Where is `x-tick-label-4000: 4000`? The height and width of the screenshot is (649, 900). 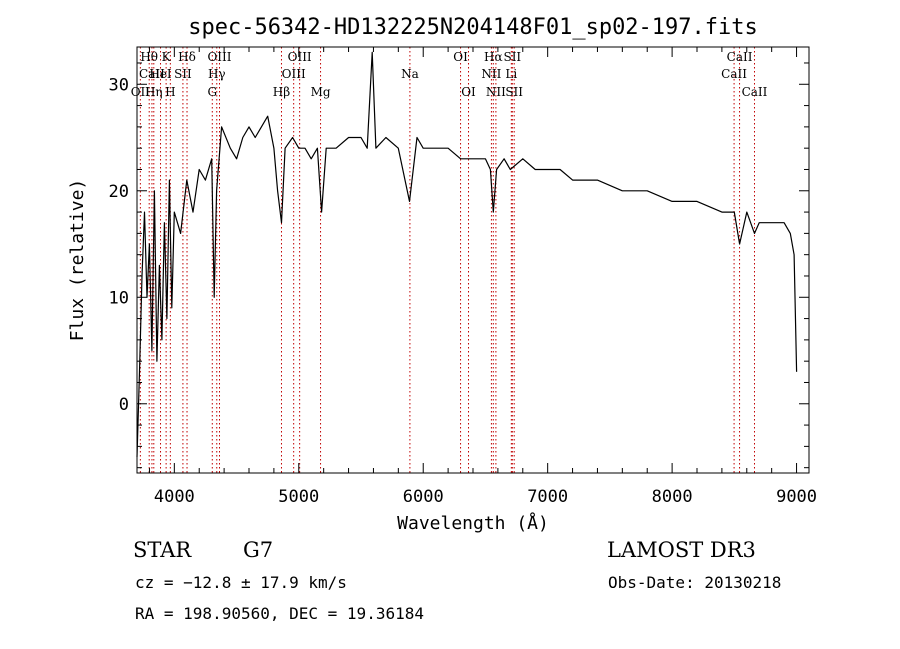
x-tick-label-4000: 4000 is located at coordinates (174, 497).